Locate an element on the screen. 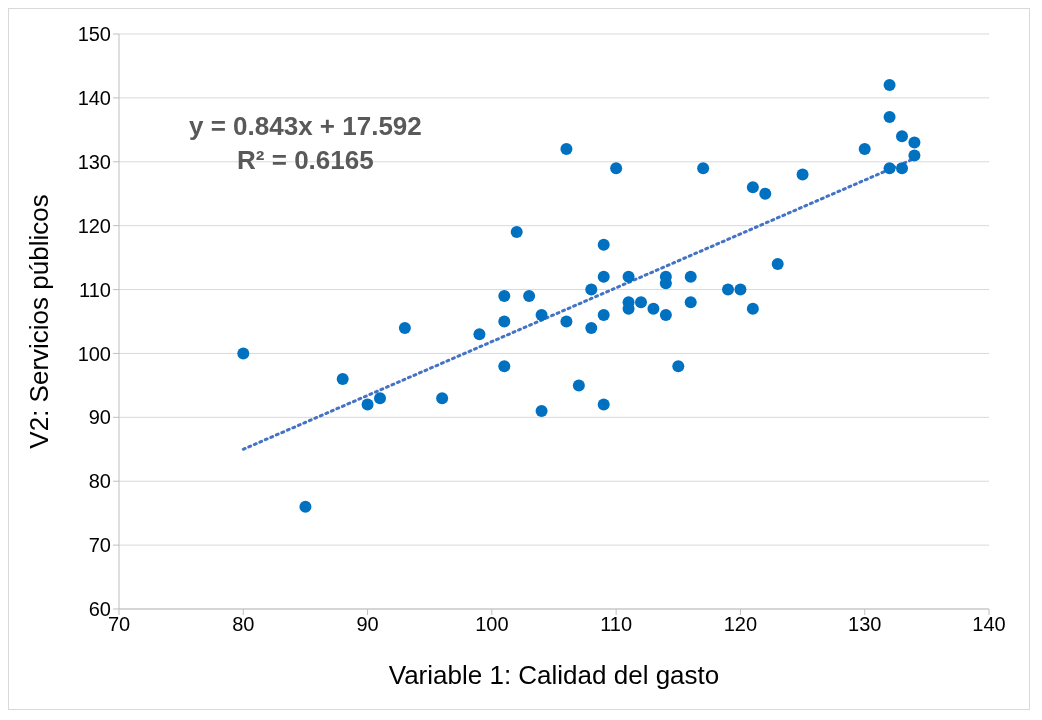 The height and width of the screenshot is (720, 1042). x-tick-label: 110 is located at coordinates (616, 624).